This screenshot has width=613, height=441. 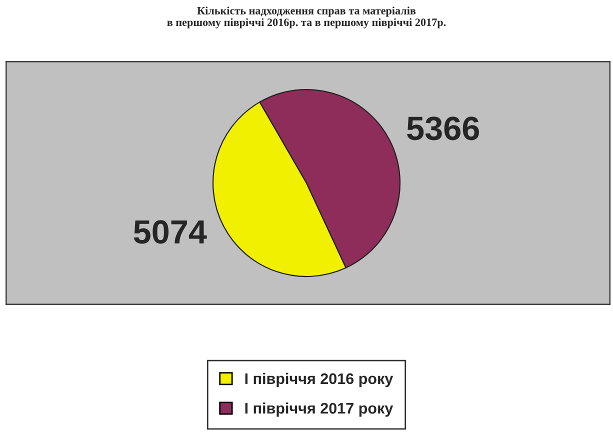 I want to click on data-label: 5074, so click(x=170, y=232).